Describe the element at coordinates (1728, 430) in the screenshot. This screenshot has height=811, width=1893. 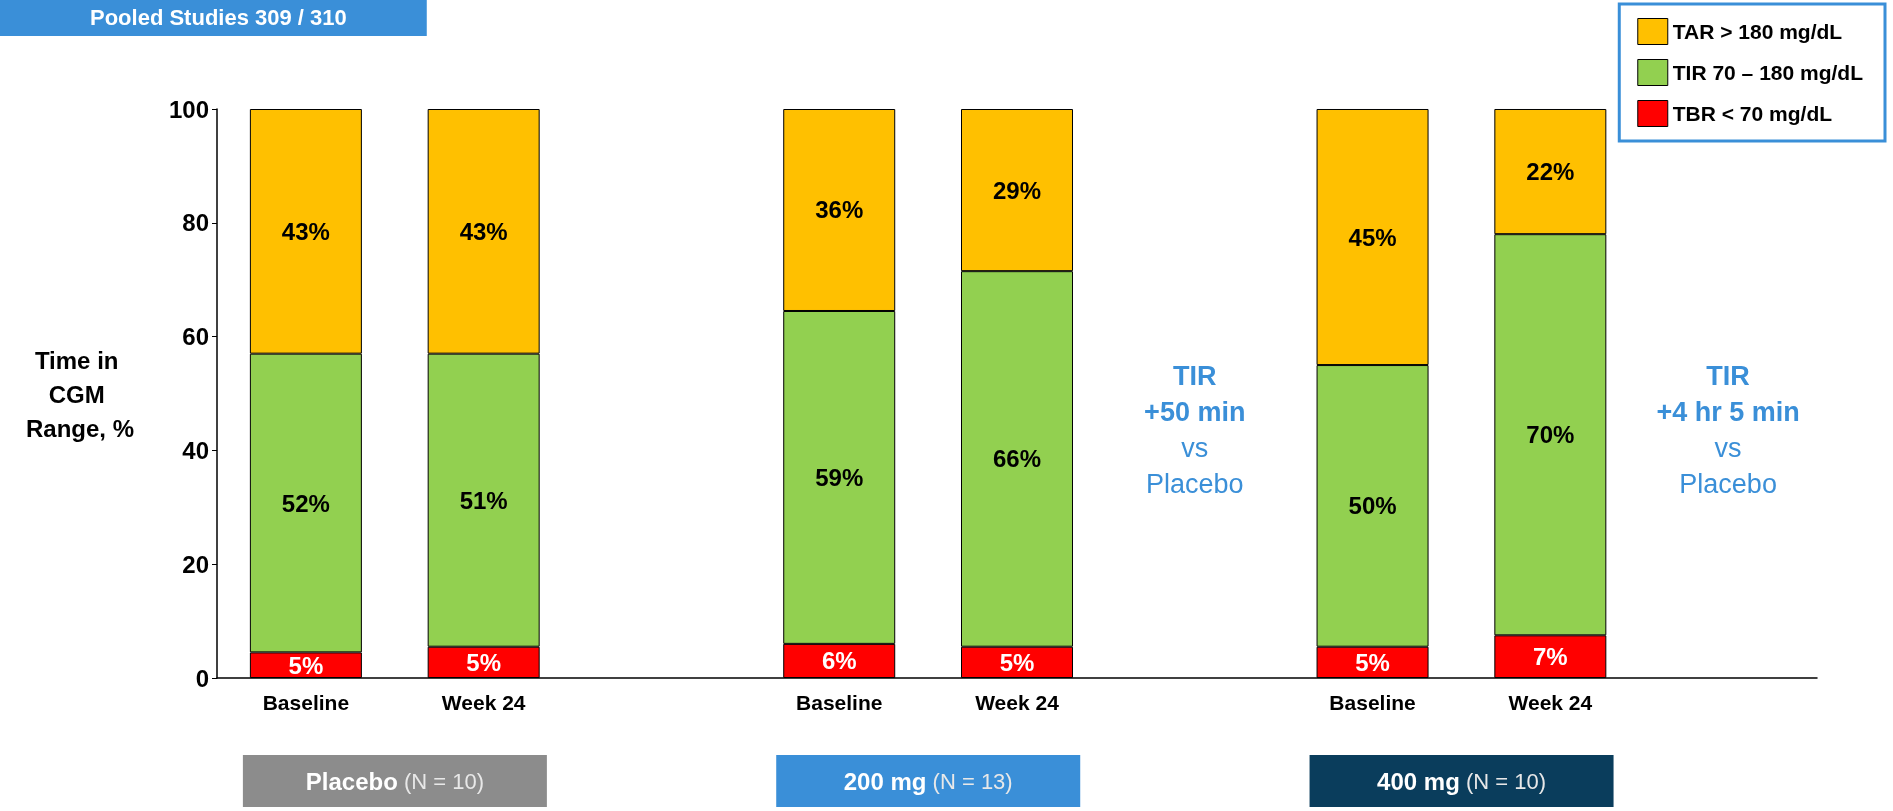
I see `annotation: TIR +4 hr 5 min vs Placebo` at that location.